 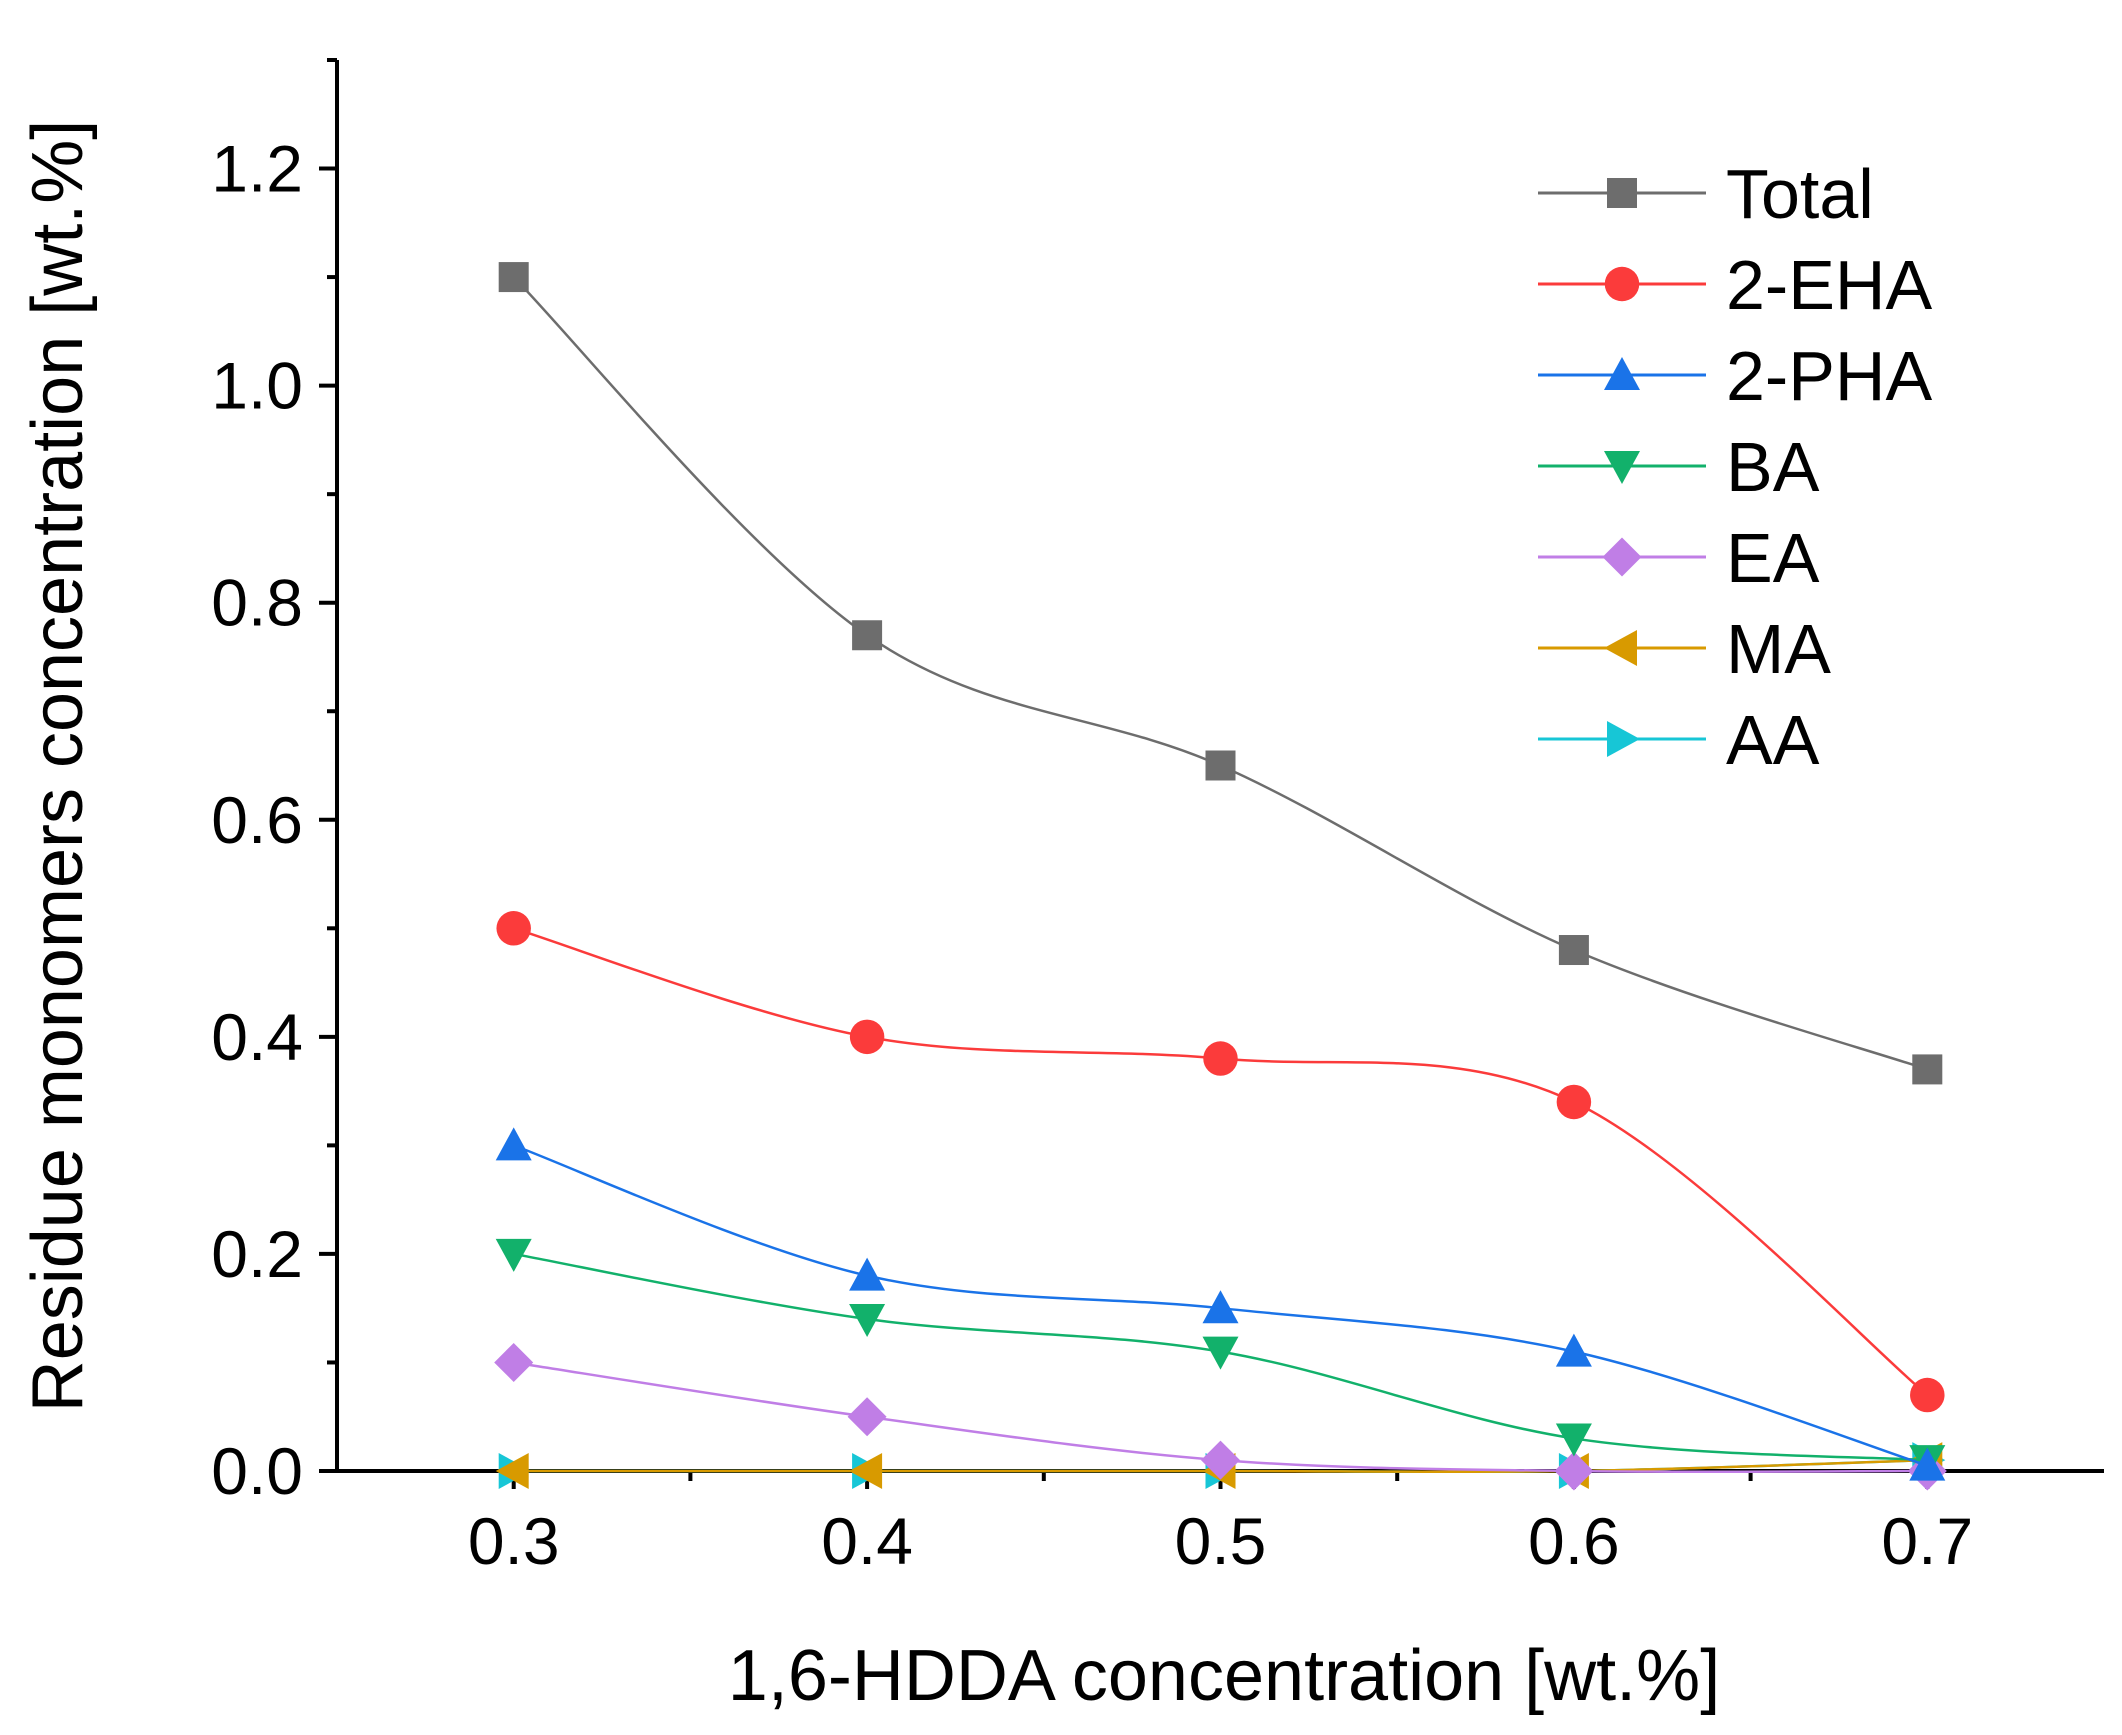 What do you see at coordinates (257, 169) in the screenshot?
I see `y-tick-label: 1.2` at bounding box center [257, 169].